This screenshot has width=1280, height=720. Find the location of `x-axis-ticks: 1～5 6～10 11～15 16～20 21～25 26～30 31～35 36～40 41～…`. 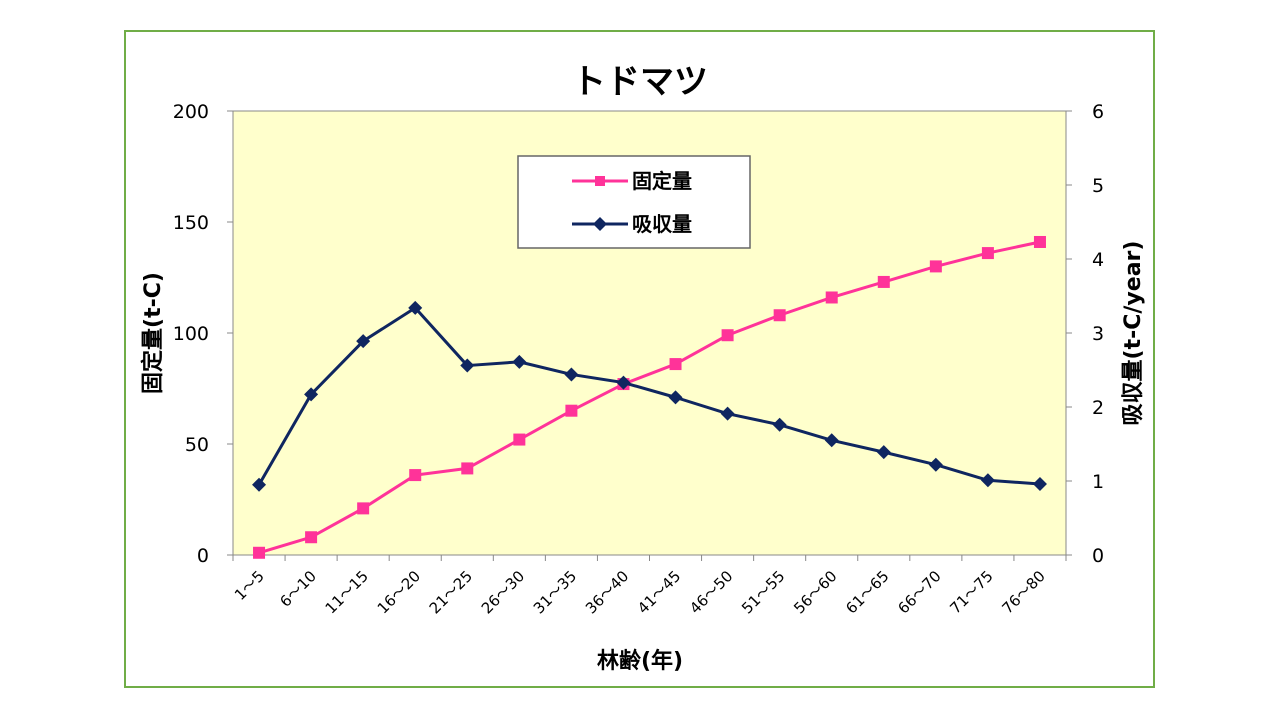

x-axis-ticks: 1～5 6～10 11～15 16～20 21～25 26～30 31～35 36～40 41～… is located at coordinates (649, 586).